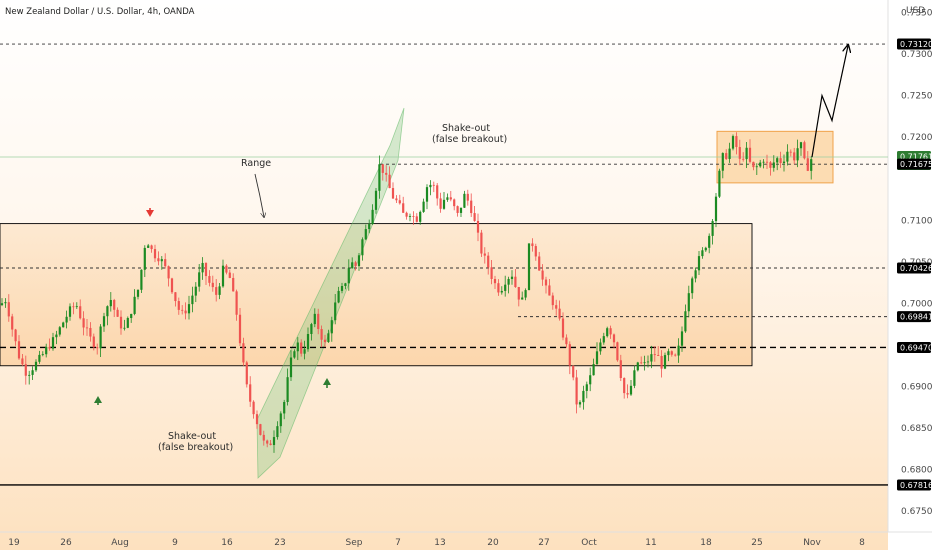 This screenshot has width=932, height=550. What do you see at coordinates (439, 543) in the screenshot?
I see `x-tick-label: 13` at bounding box center [439, 543].